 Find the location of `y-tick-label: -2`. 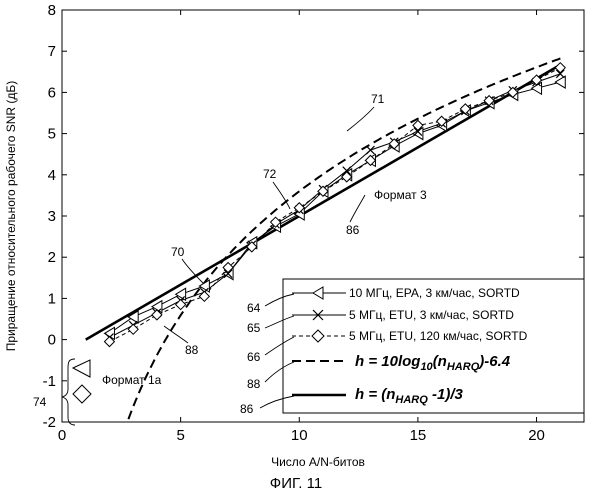

y-tick-label: -2 is located at coordinates (49, 422).